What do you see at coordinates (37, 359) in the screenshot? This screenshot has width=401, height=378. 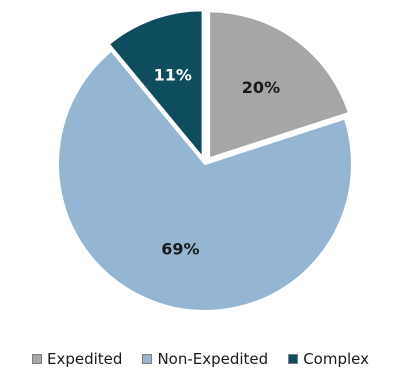 I see `legend-swatch-expedited` at bounding box center [37, 359].